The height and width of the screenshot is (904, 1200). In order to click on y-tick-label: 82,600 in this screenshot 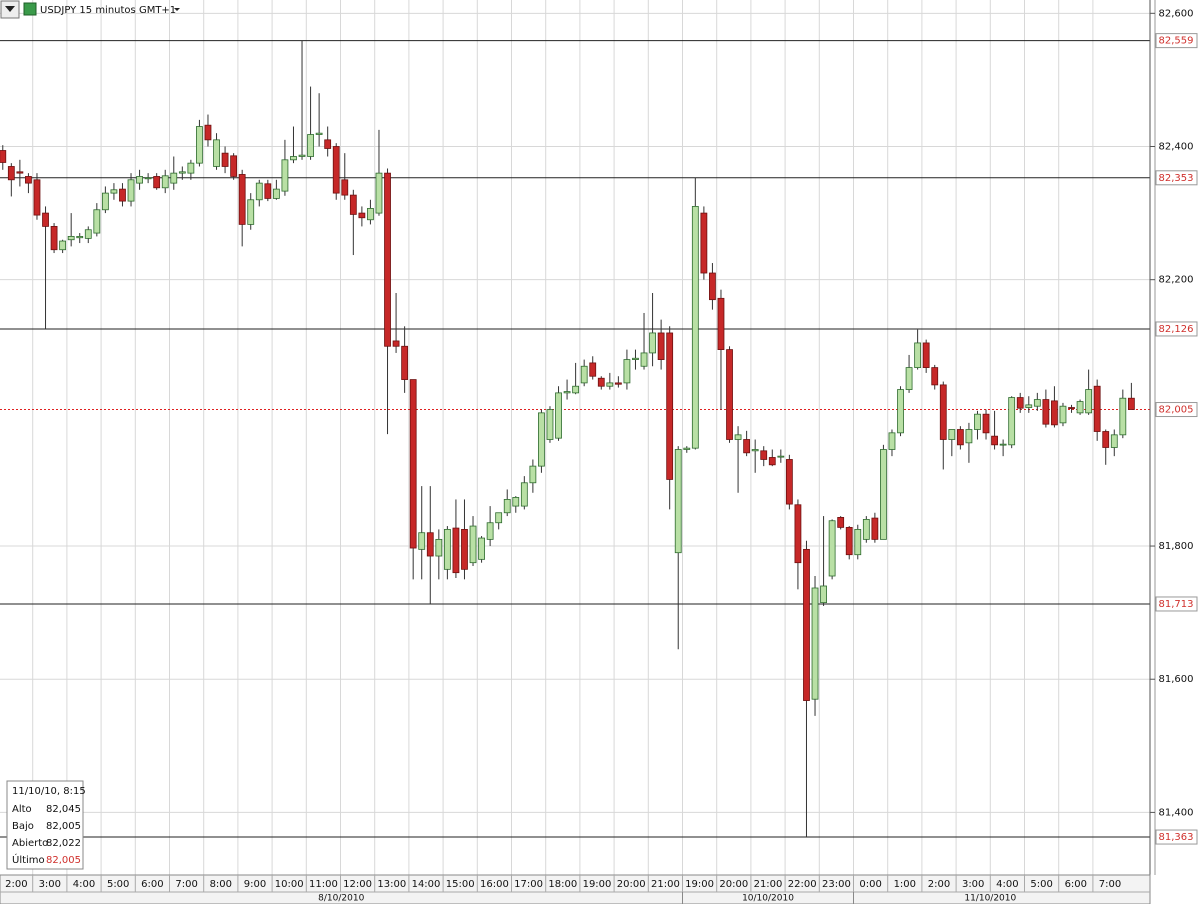, I will do `click(1176, 13)`.